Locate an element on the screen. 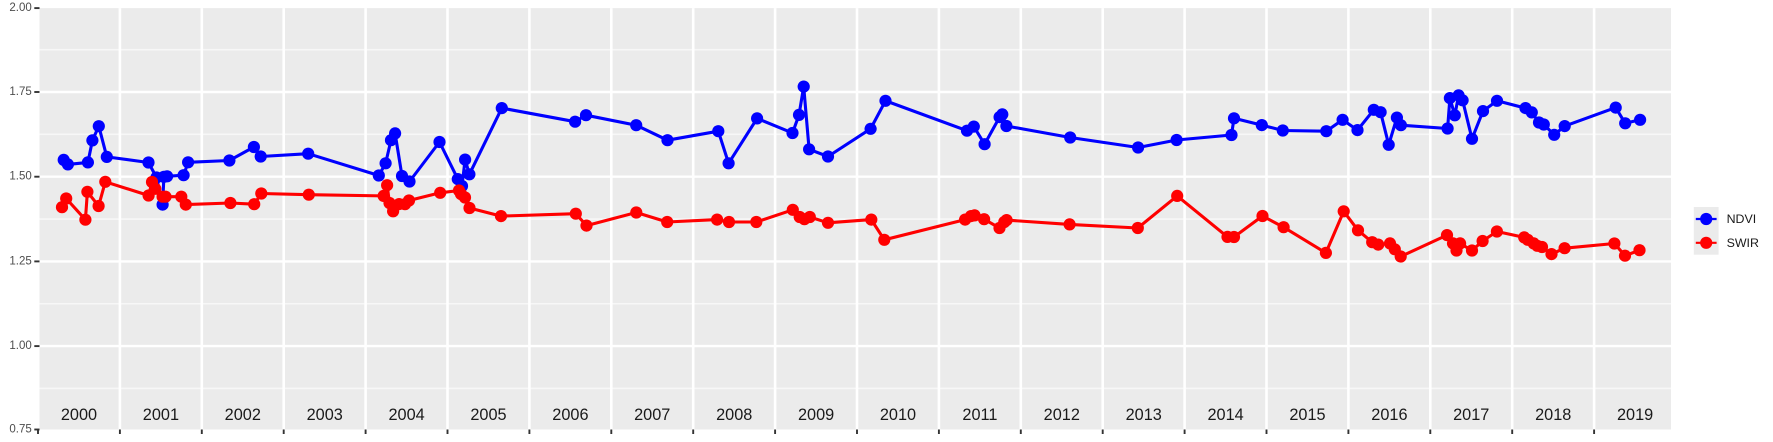 This screenshot has height=442, width=1773. svg-text: 2014 is located at coordinates (1225, 415).